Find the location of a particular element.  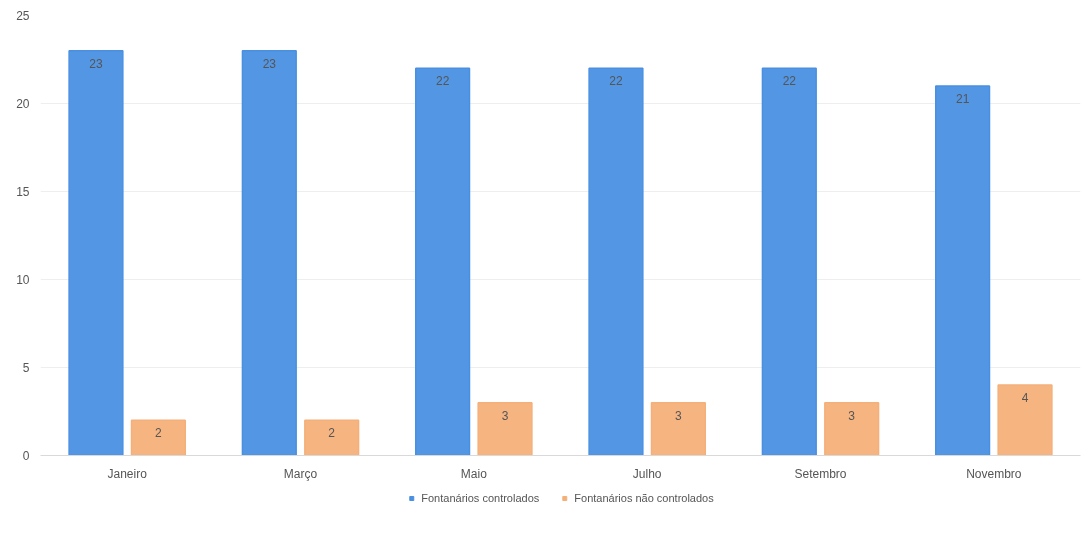

x-tick-label: Novembro is located at coordinates (994, 473).